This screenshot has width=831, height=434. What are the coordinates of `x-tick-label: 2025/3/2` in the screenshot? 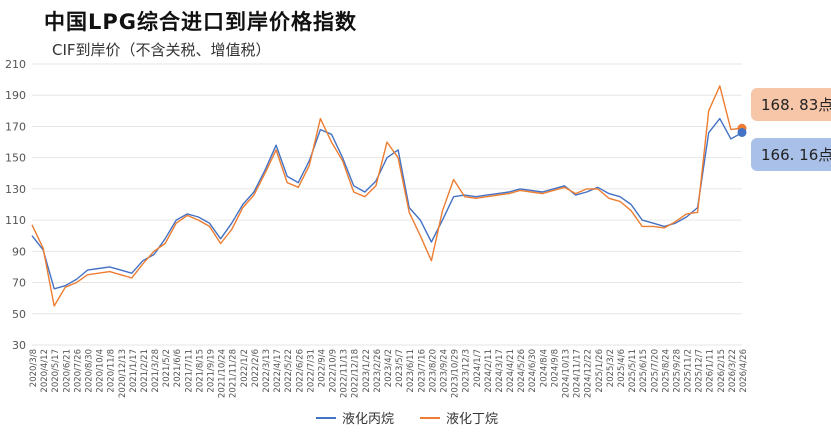 It's located at (611, 368).